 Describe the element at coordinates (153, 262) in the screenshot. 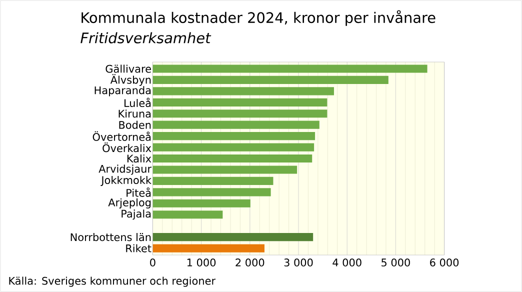

I see `x-tick-label: 0` at that location.